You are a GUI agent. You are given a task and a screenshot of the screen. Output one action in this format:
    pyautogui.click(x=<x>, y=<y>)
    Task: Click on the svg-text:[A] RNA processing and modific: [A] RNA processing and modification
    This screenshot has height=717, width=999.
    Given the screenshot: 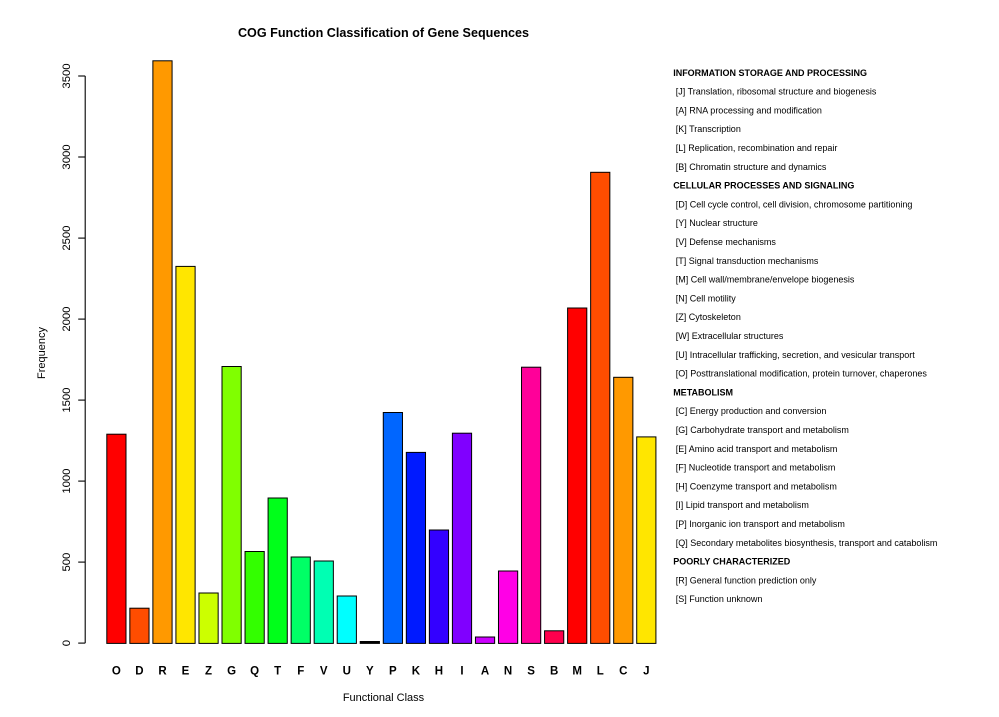 What is the action you would take?
    pyautogui.click(x=749, y=110)
    